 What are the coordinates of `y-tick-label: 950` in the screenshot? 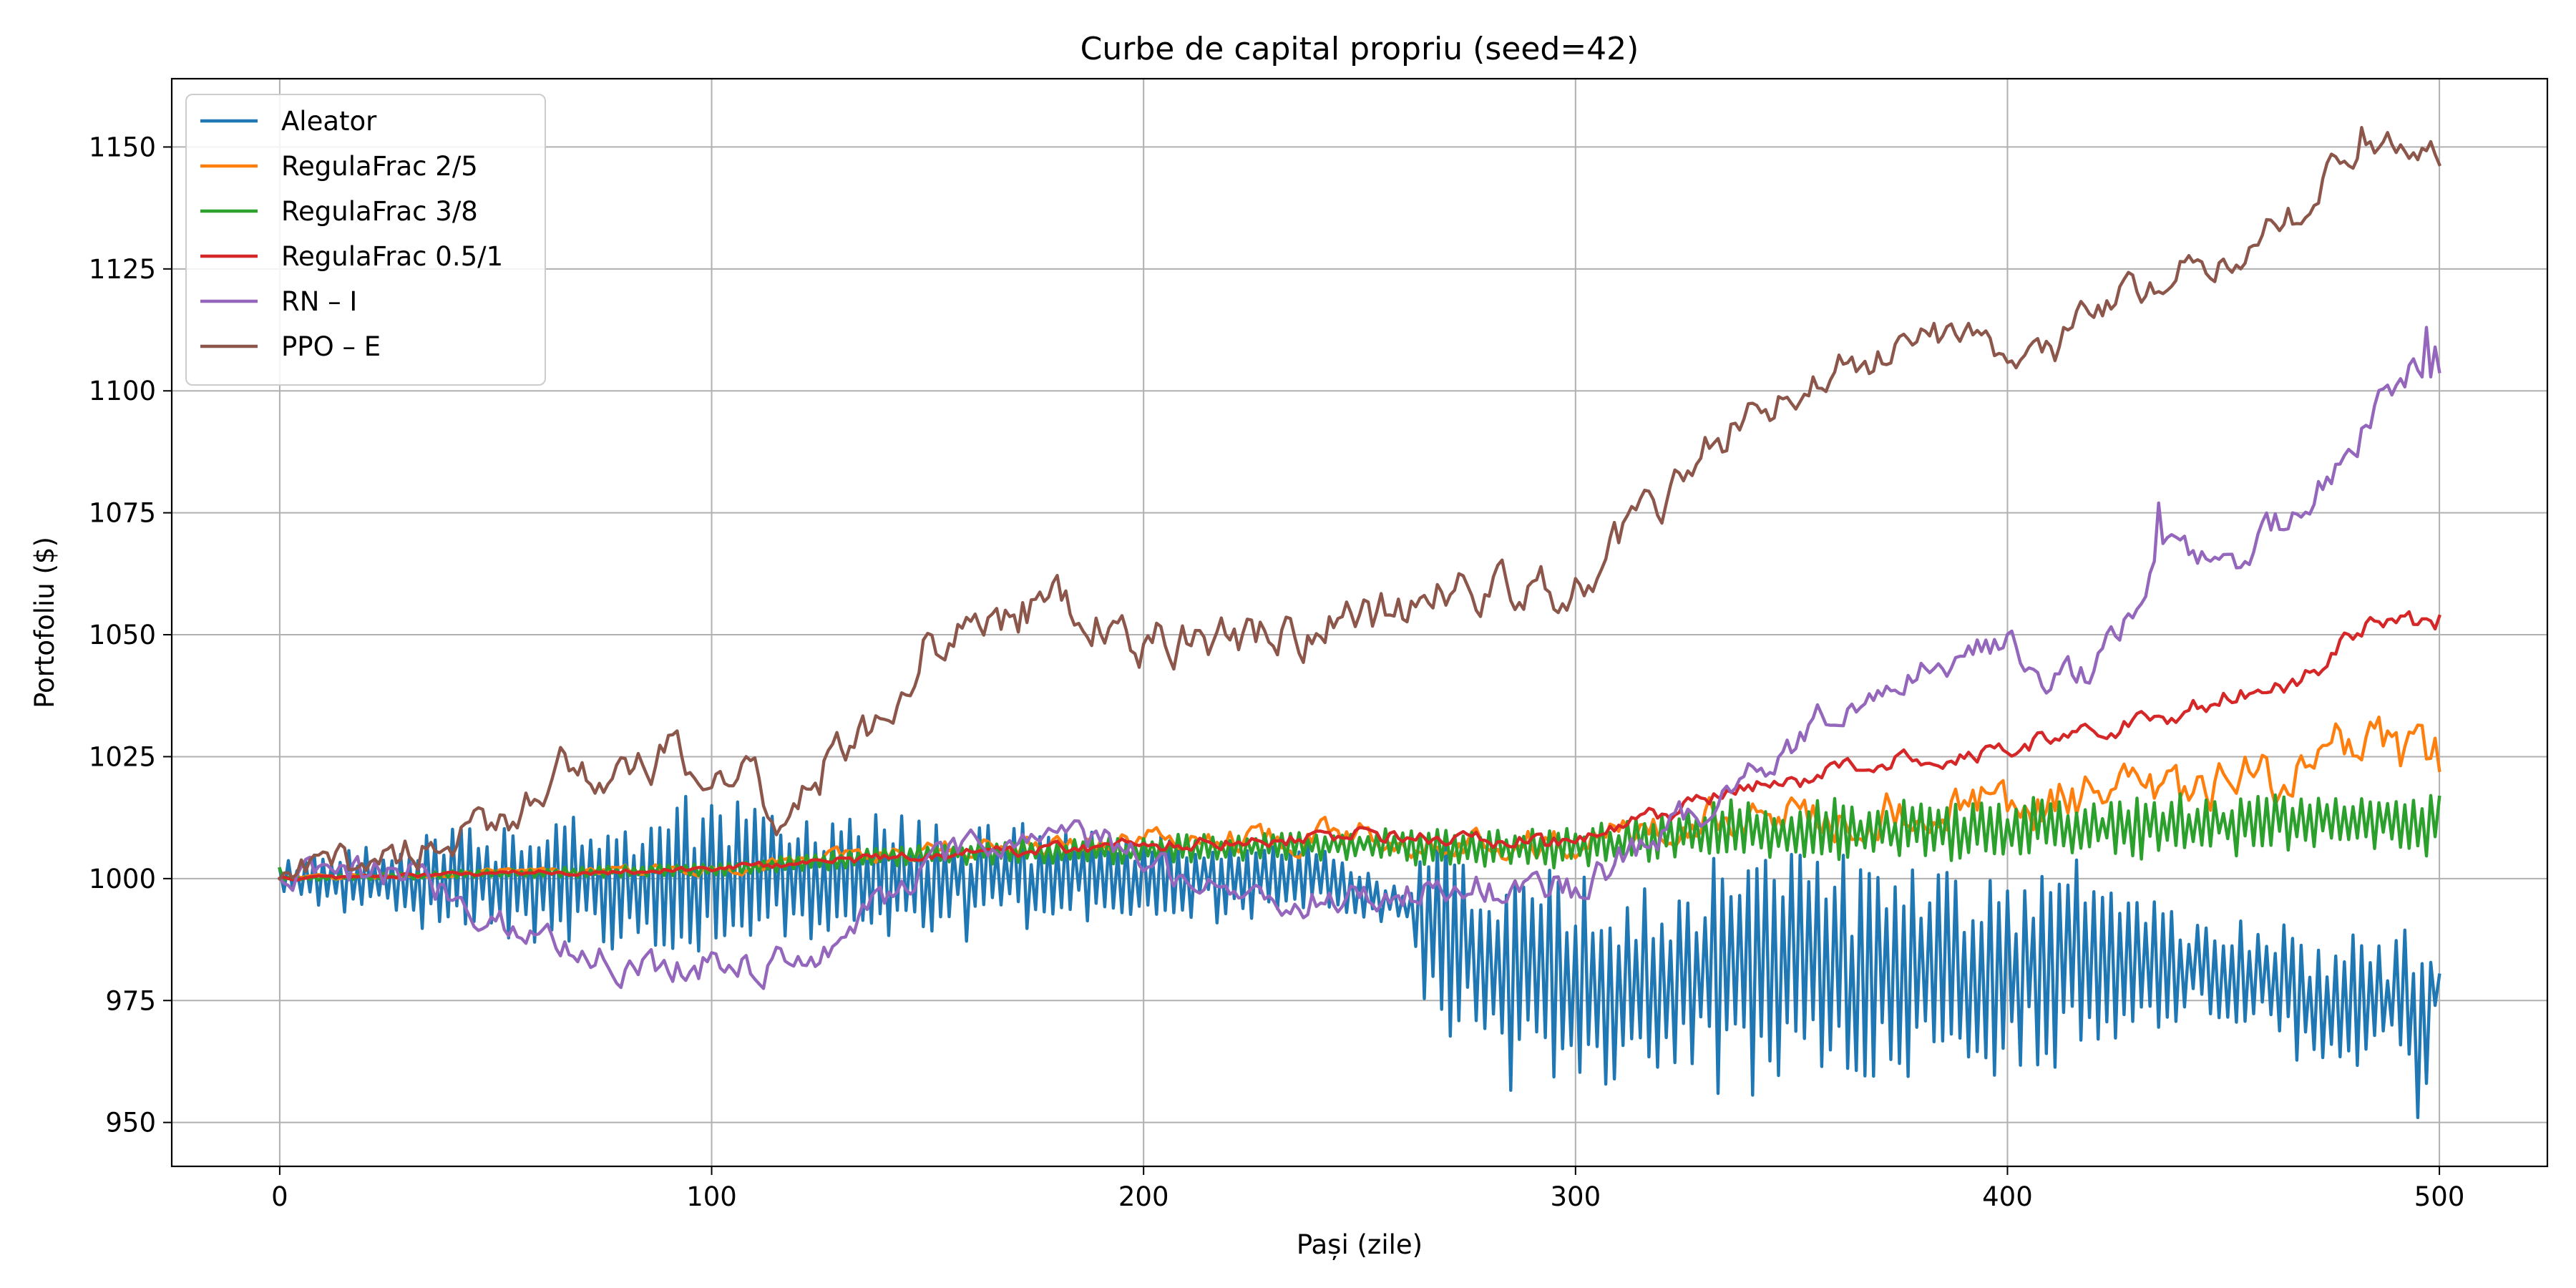 It's located at (130, 1123).